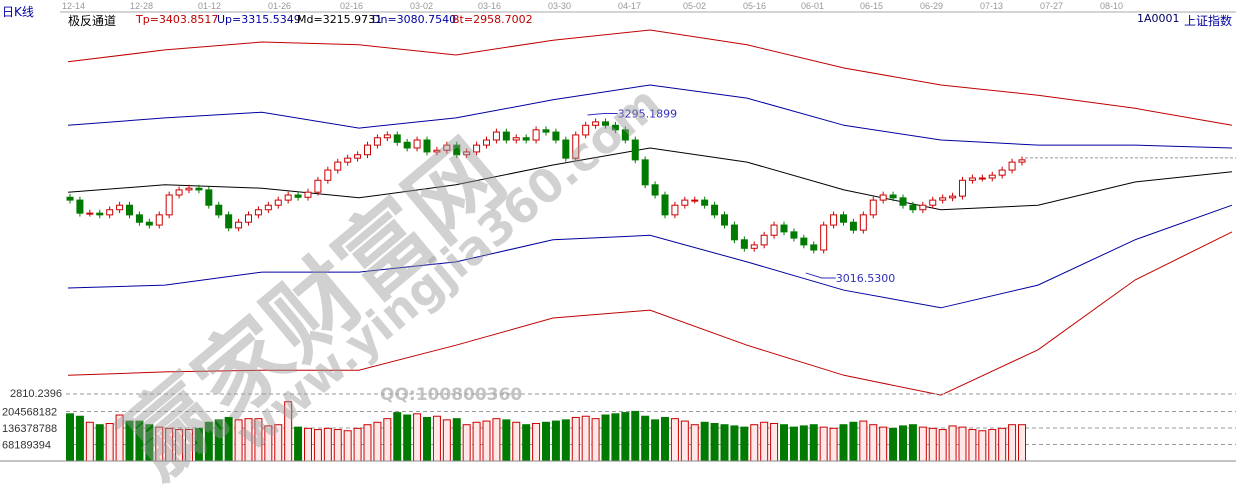 This screenshot has width=1236, height=502. What do you see at coordinates (26, 446) in the screenshot?
I see `volume-tick-label: 68189394` at bounding box center [26, 446].